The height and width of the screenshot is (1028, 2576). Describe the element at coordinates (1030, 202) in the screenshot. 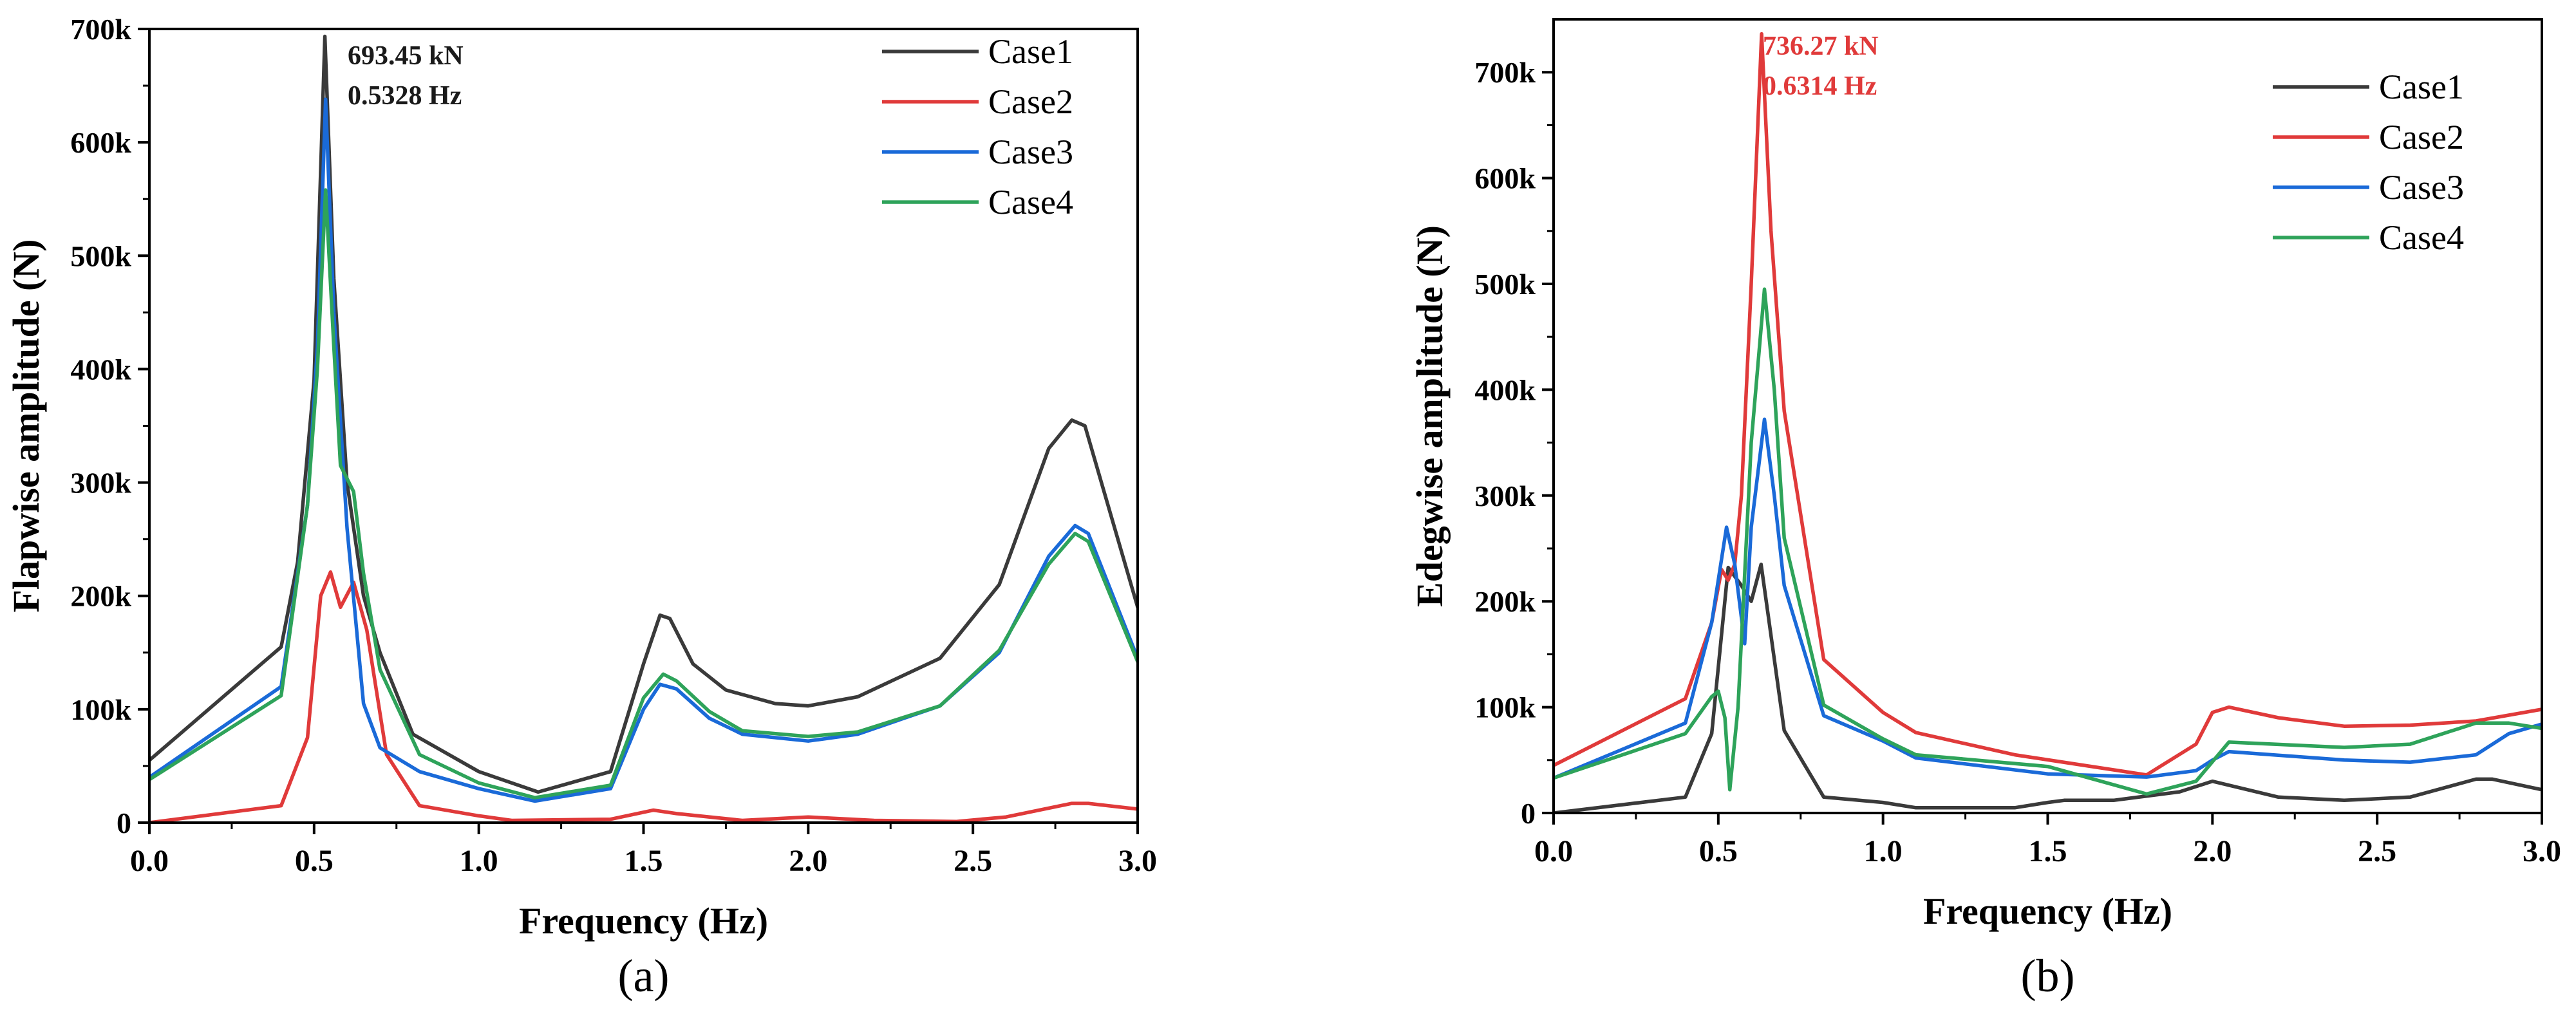

I see `panel-a-legend-label-case4: Case4` at that location.